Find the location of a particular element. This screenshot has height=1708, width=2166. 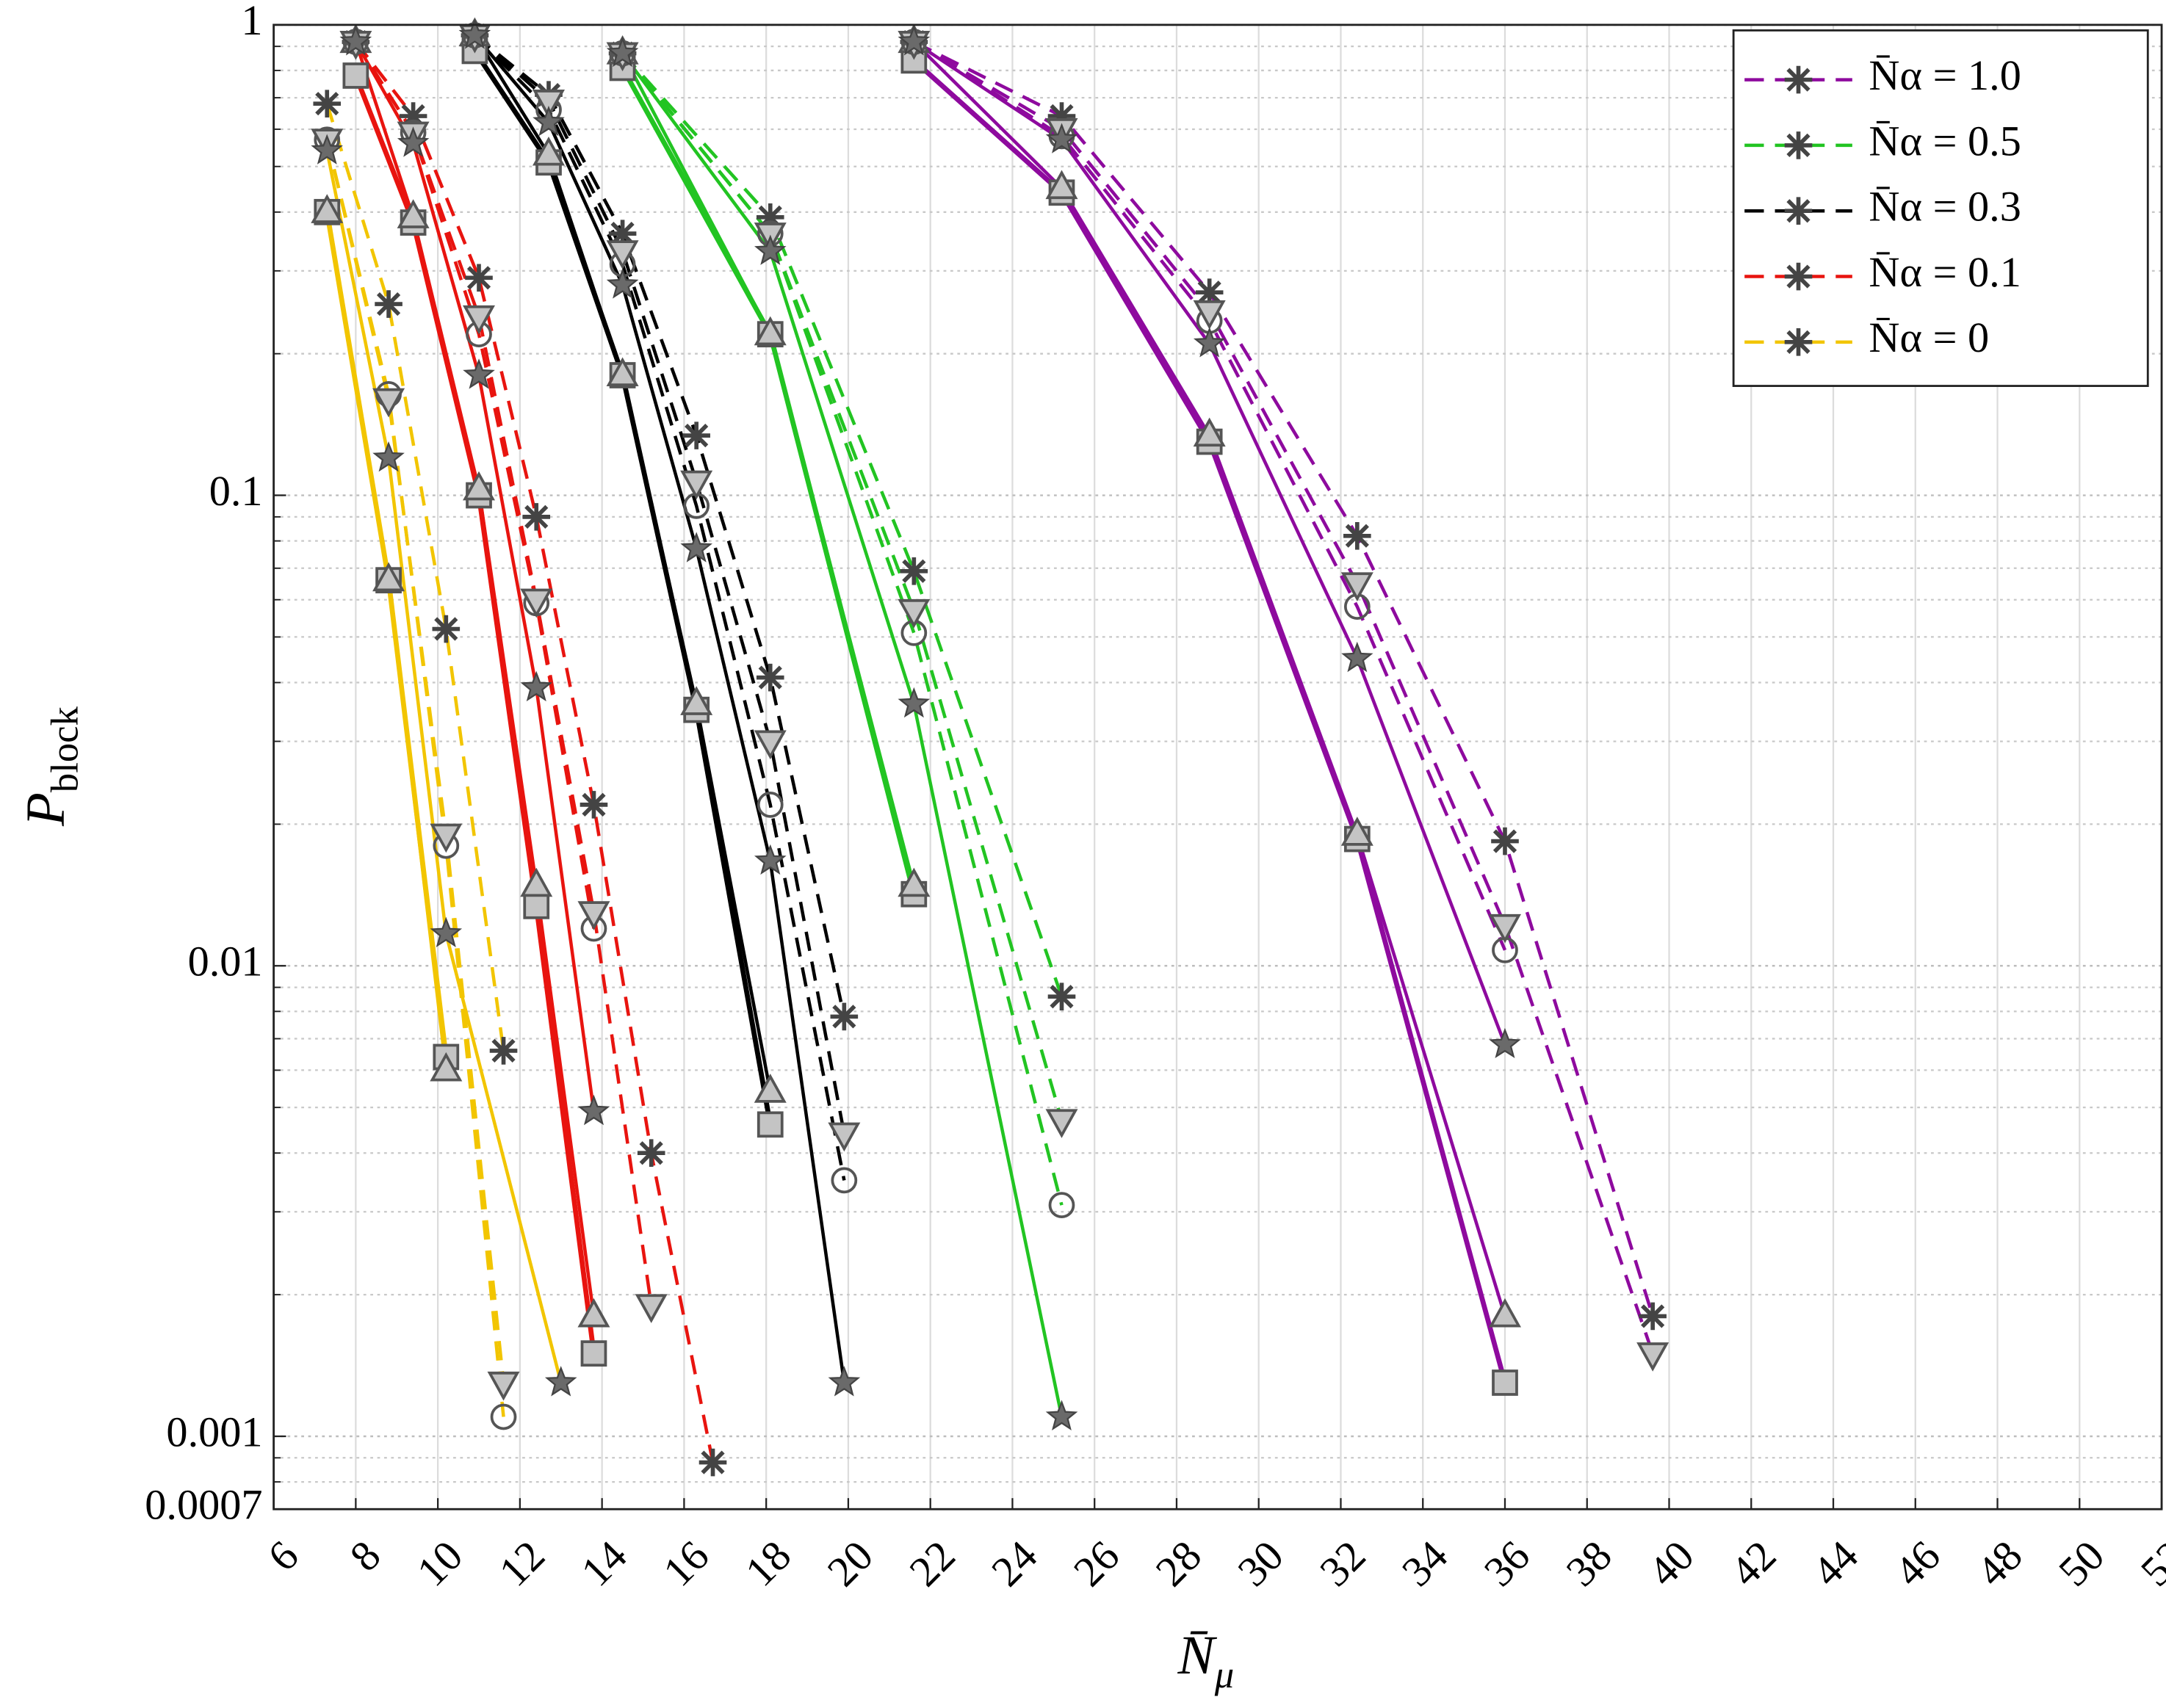

x-tick-label: 52 is located at coordinates (2148, 1563).